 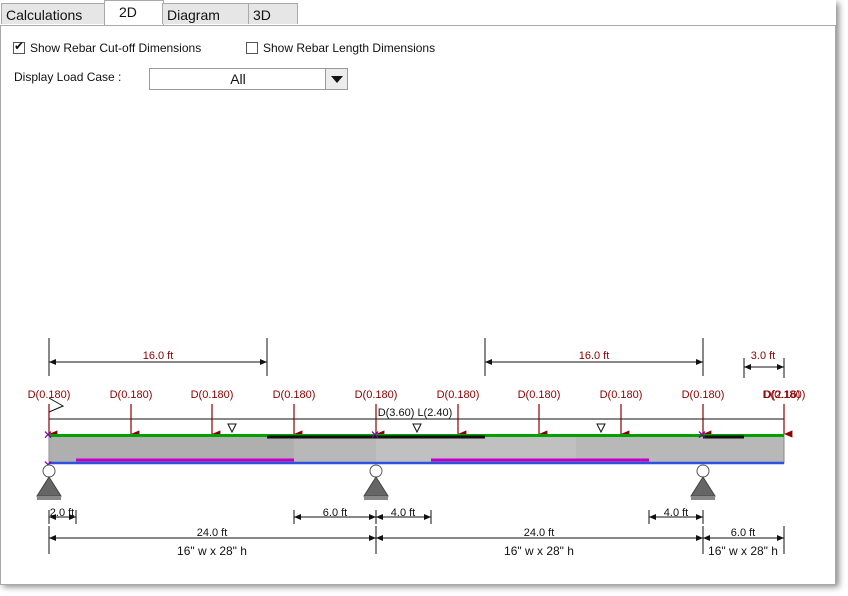 I want to click on distributed-load-flag, so click(x=56, y=405).